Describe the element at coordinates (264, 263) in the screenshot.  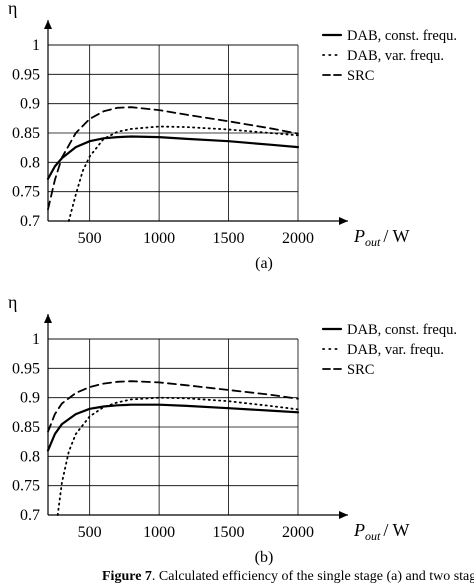
I see `panel-label: (a)` at that location.